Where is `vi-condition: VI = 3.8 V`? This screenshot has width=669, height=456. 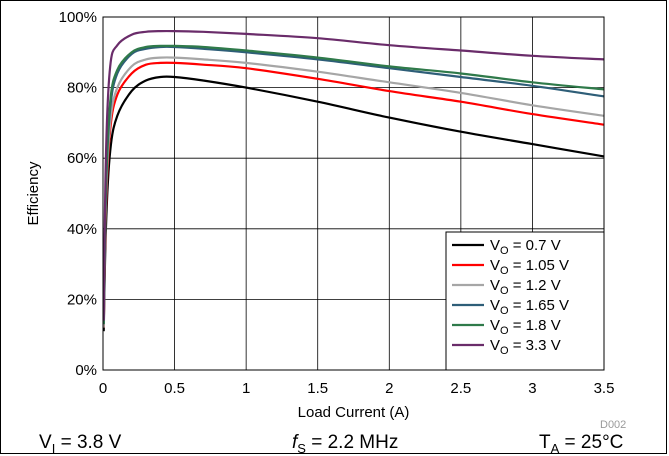
vi-condition: VI = 3.8 V is located at coordinates (80, 444).